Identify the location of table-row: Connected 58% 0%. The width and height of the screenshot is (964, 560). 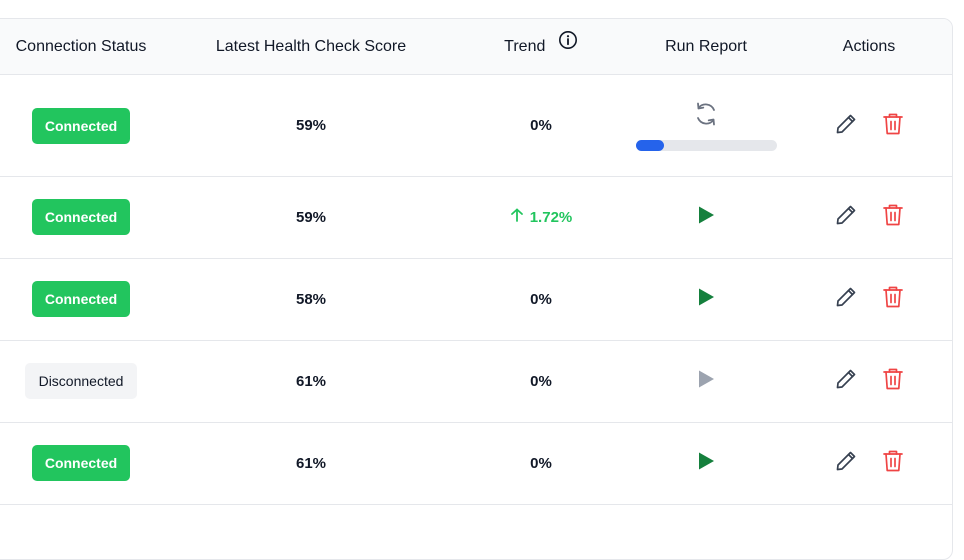
(476, 299).